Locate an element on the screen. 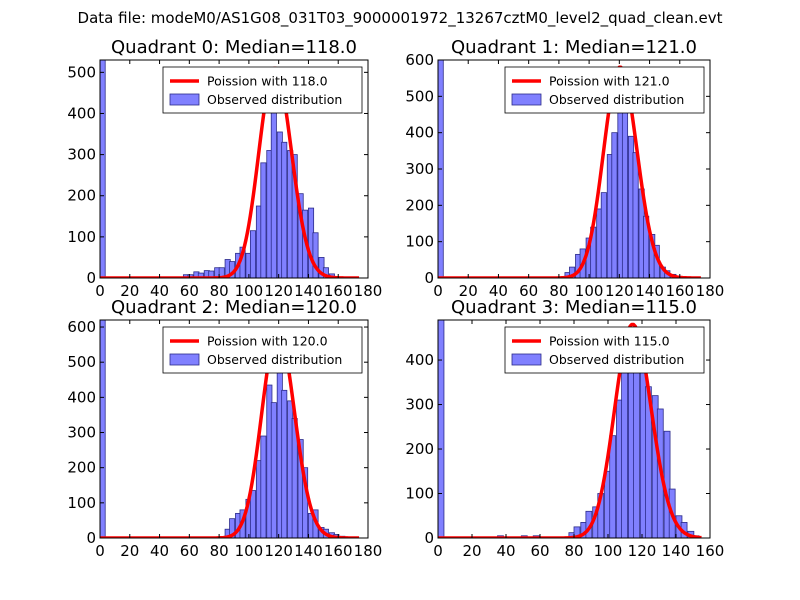 This screenshot has height=600, width=800. legend-label-poisson: Poission with 115.0 is located at coordinates (609, 341).